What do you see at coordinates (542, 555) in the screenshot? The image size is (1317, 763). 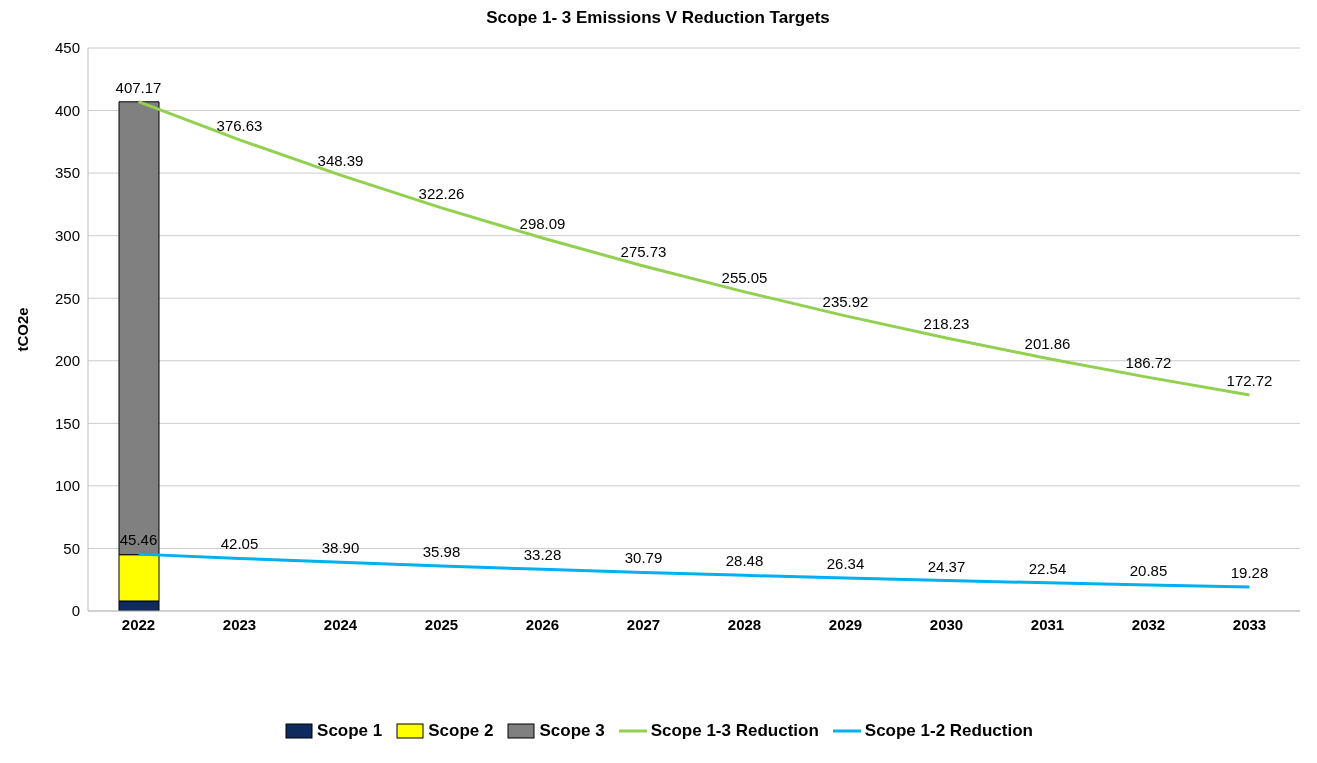 I see `data-label: 33.28` at bounding box center [542, 555].